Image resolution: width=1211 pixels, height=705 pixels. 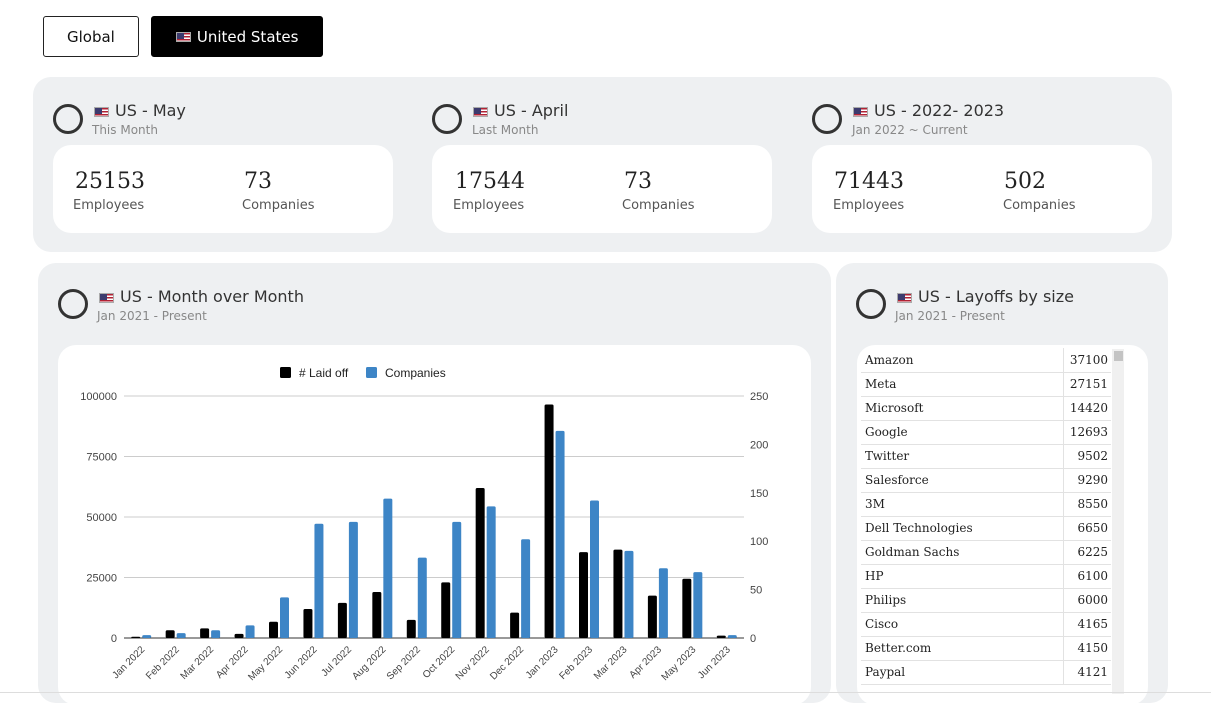 What do you see at coordinates (1087, 576) in the screenshot?
I see `layoff-count: 6100` at bounding box center [1087, 576].